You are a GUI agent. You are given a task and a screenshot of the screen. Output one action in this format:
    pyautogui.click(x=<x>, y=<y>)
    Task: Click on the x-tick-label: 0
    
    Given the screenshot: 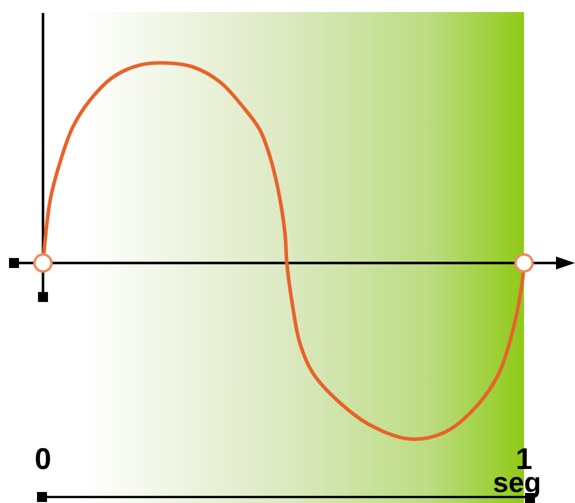 What is the action you would take?
    pyautogui.click(x=43, y=459)
    